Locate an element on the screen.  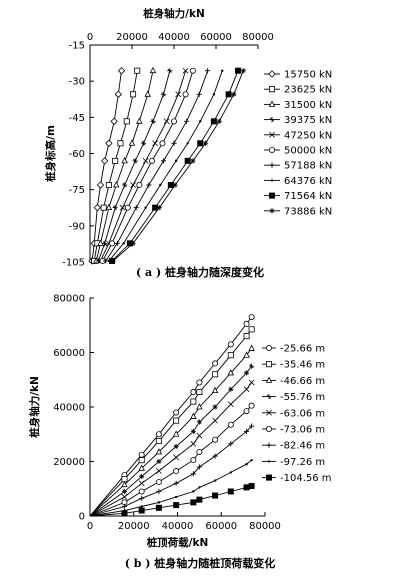
legend-label: -97.26 m is located at coordinates (302, 462).